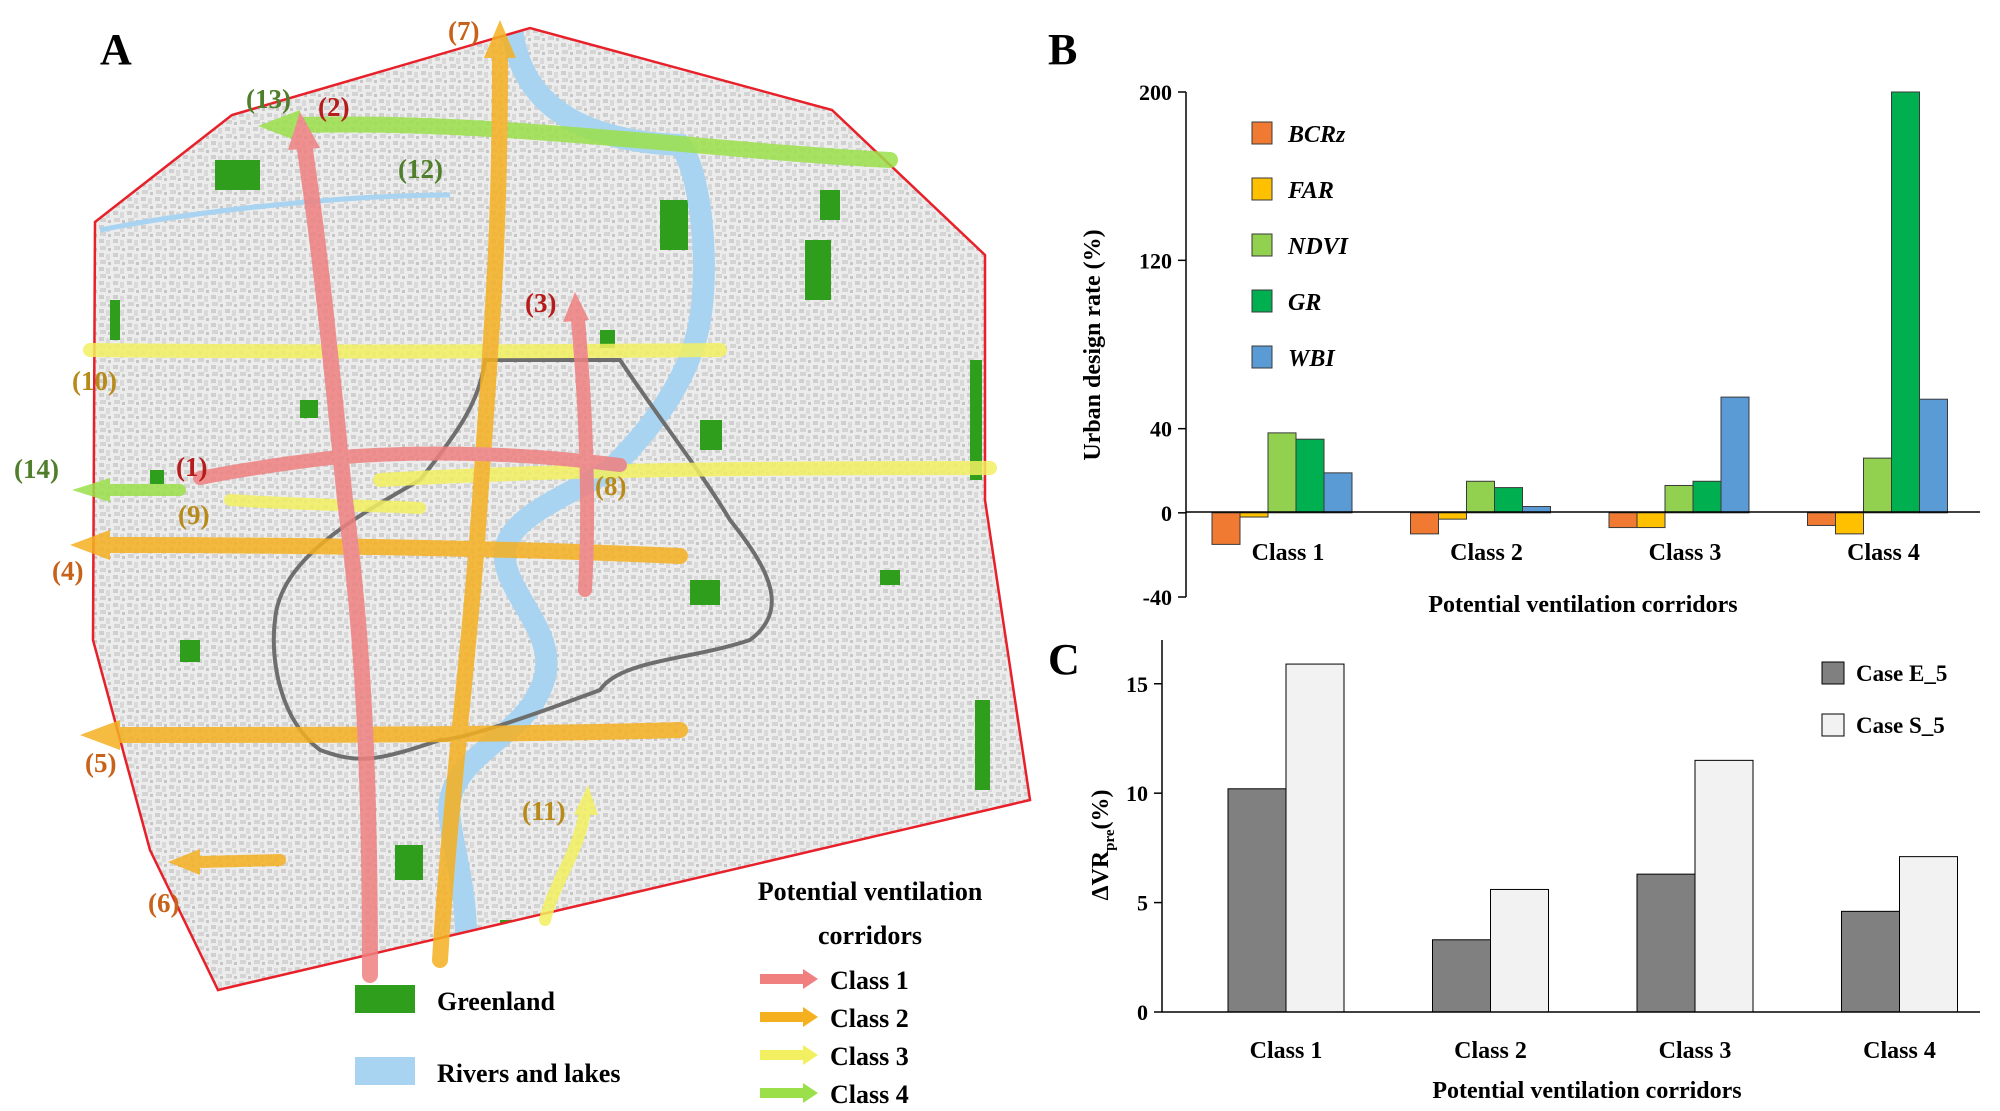 The image size is (2000, 1111). What do you see at coordinates (116, 49) in the screenshot?
I see `panel-a-letter: A` at bounding box center [116, 49].